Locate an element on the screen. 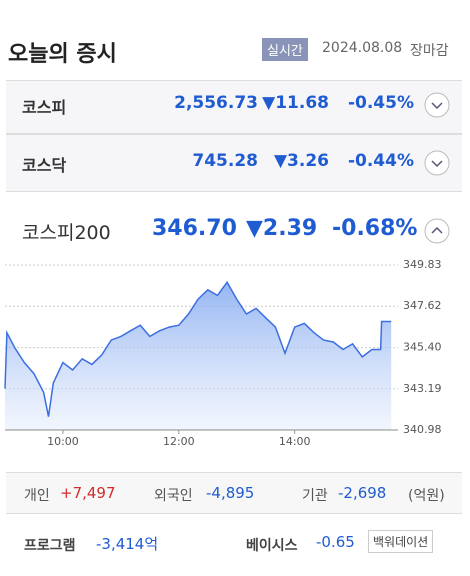 This screenshot has width=470, height=576. program-label: 프로그램 is located at coordinates (50, 546).